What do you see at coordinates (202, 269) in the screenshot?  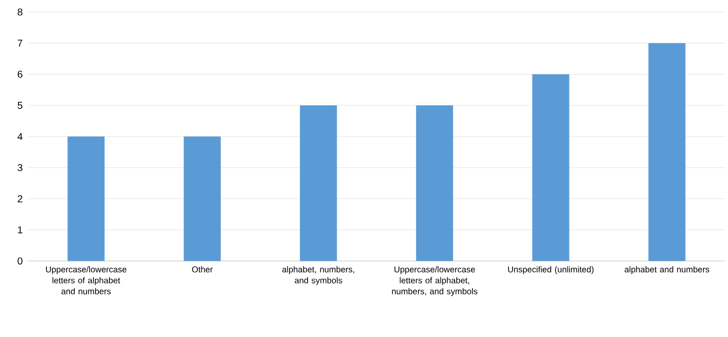 I see `x-tick-label: Other` at bounding box center [202, 269].